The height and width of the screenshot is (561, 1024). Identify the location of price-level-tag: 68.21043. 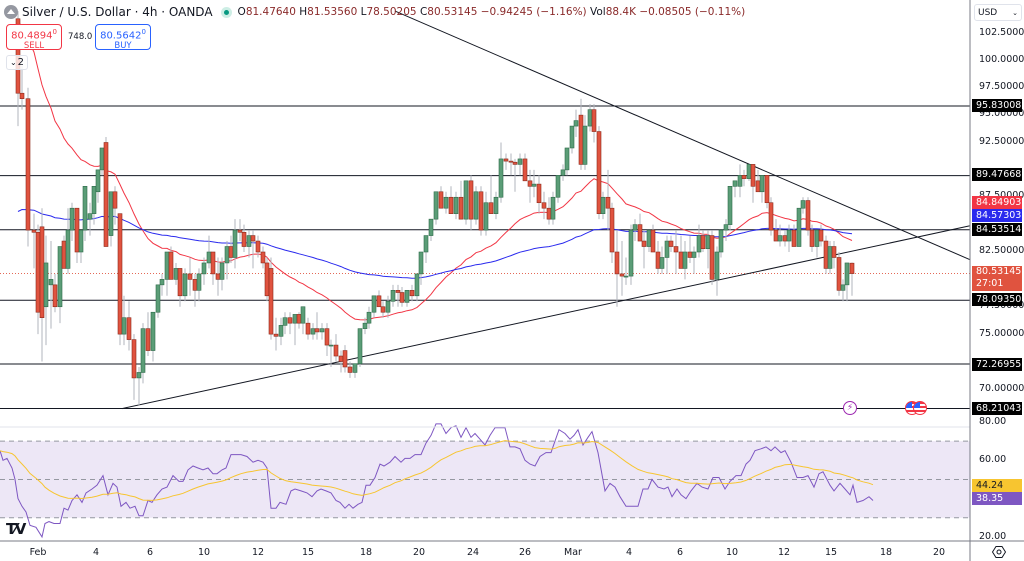
(997, 408).